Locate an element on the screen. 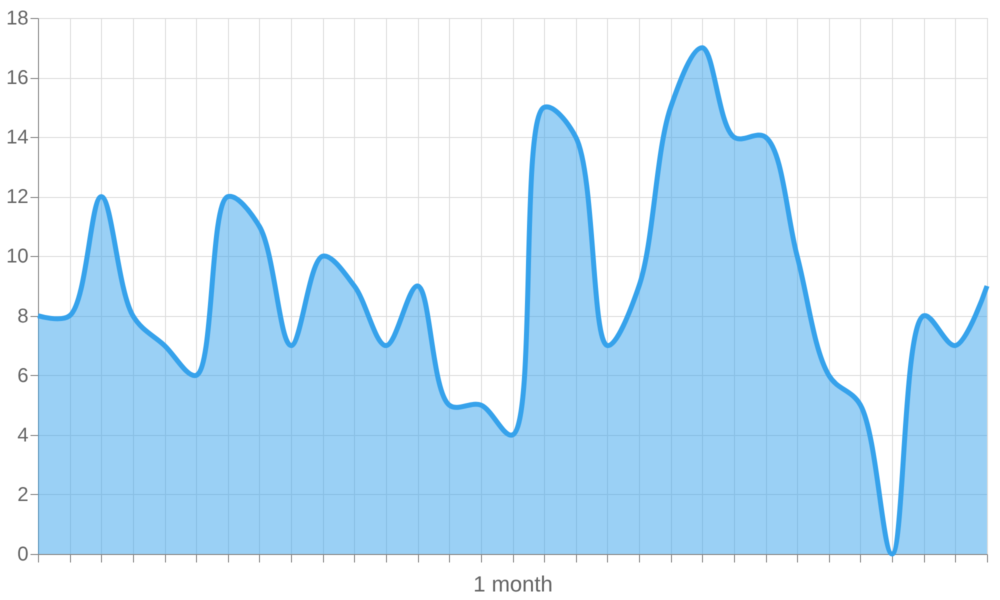 This screenshot has width=1000, height=600. x-axis-title: 1 month is located at coordinates (513, 584).